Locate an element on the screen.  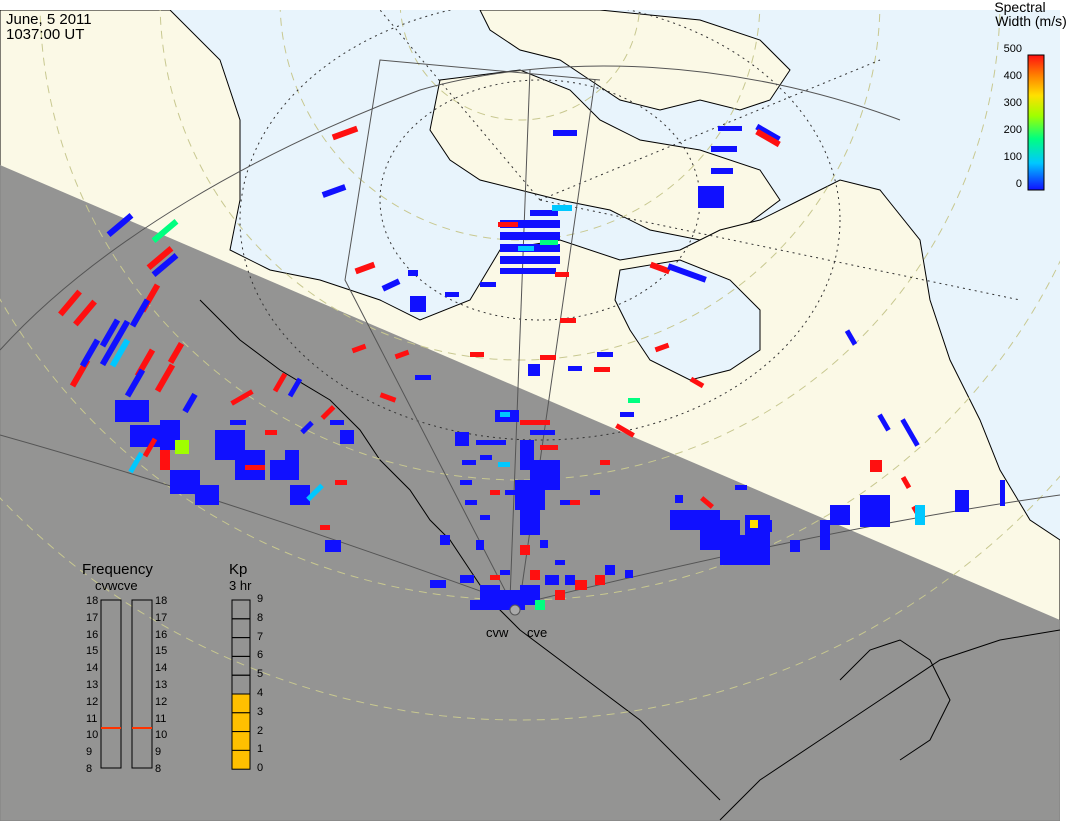
frequency-tick-right: 14 is located at coordinates (161, 668).